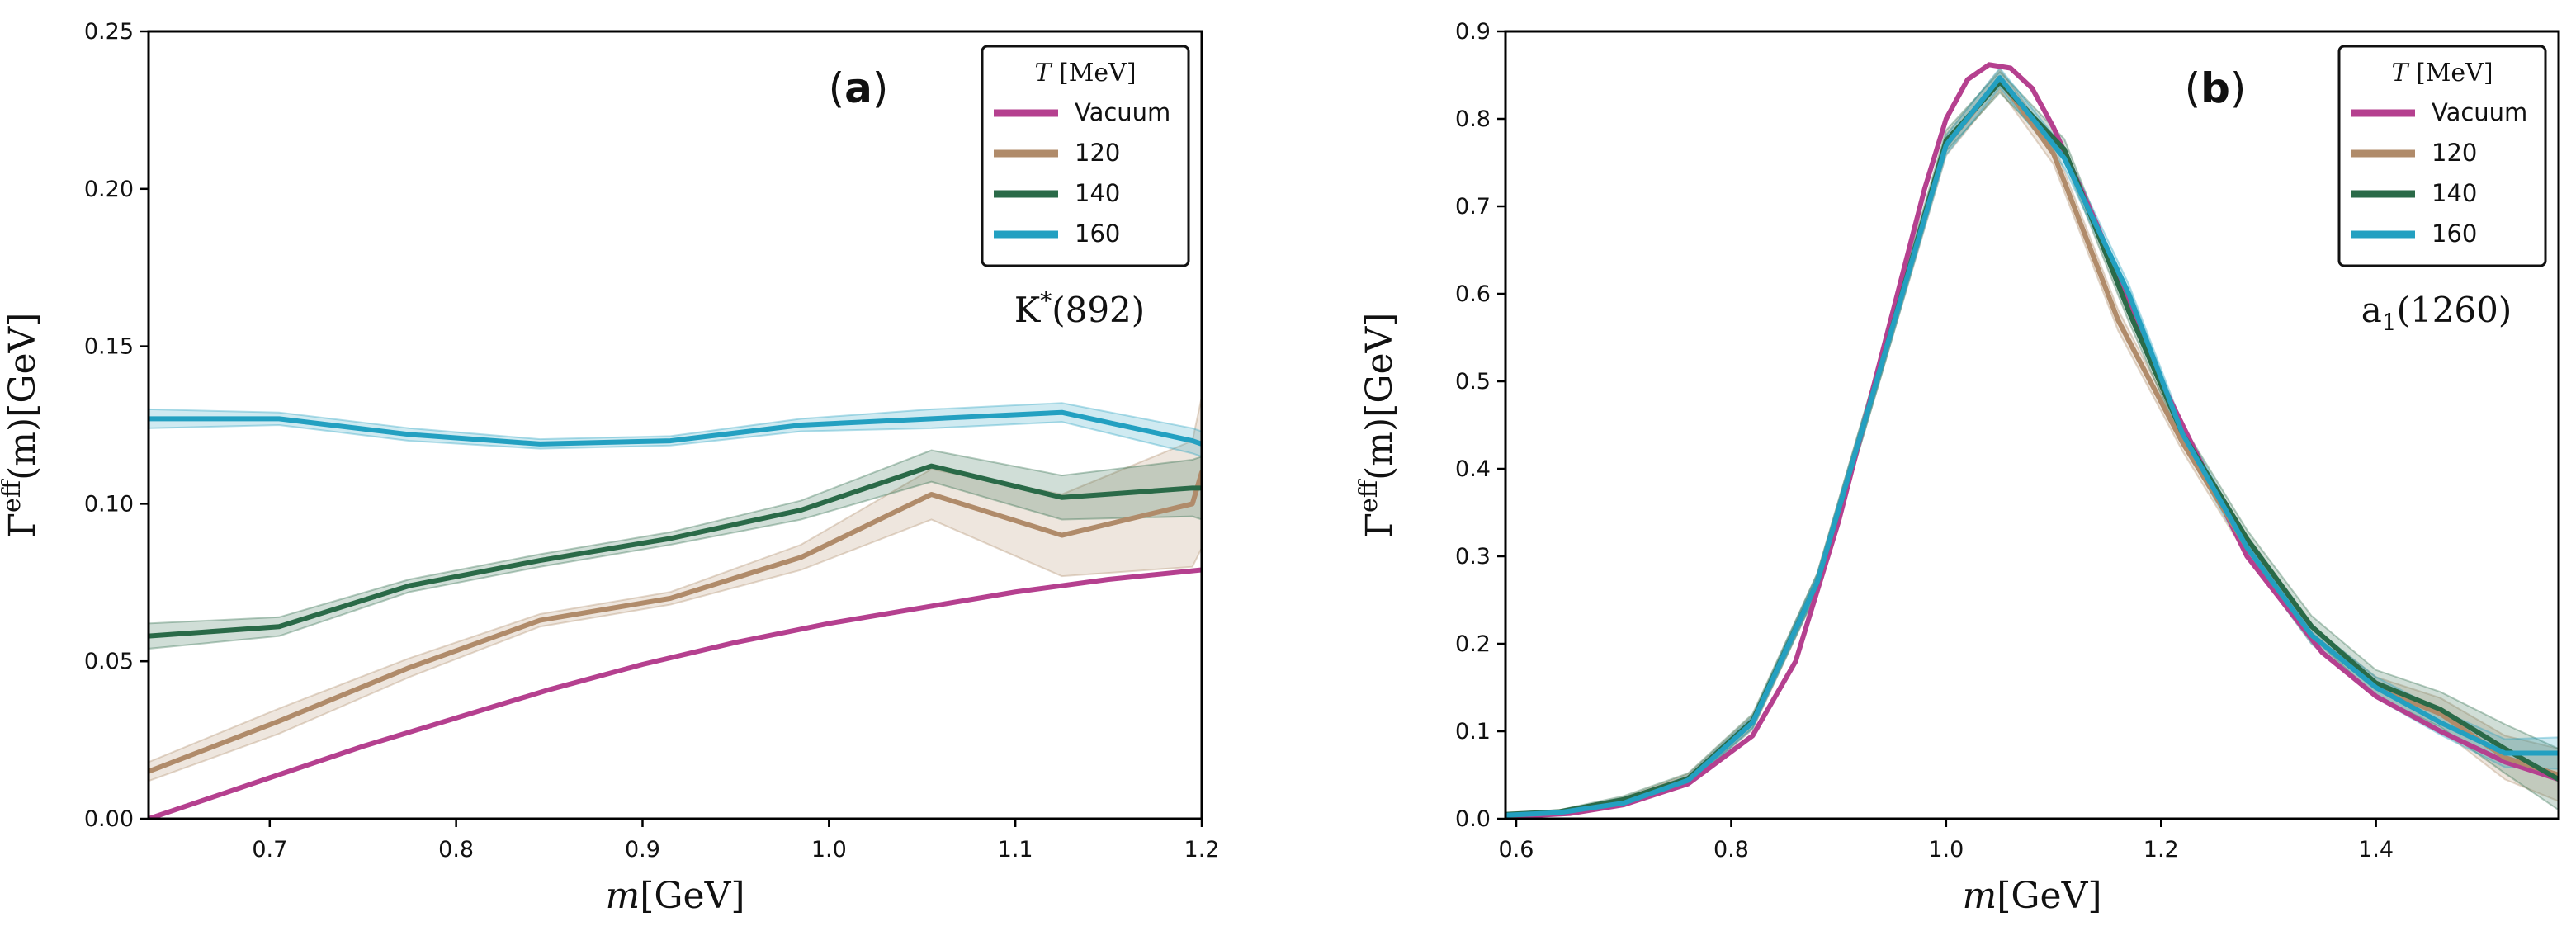  I want to click on y-tick-label: 0.8, so click(1473, 119).